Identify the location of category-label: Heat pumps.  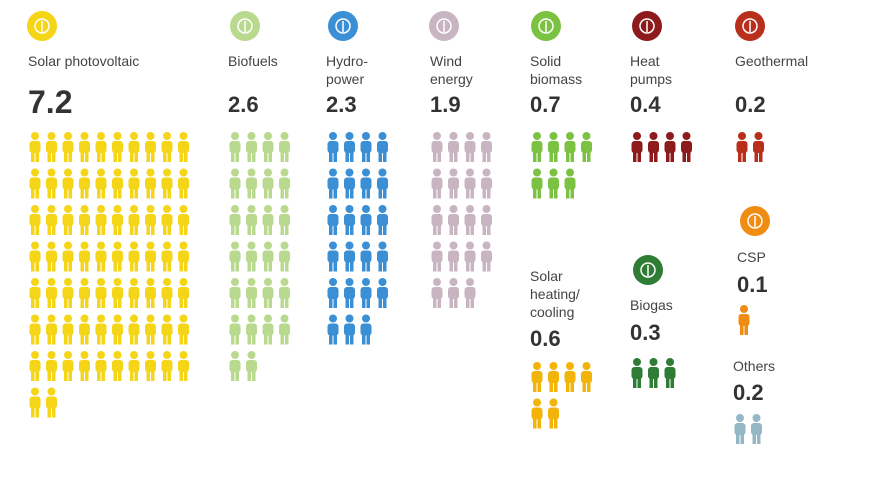
(651, 70).